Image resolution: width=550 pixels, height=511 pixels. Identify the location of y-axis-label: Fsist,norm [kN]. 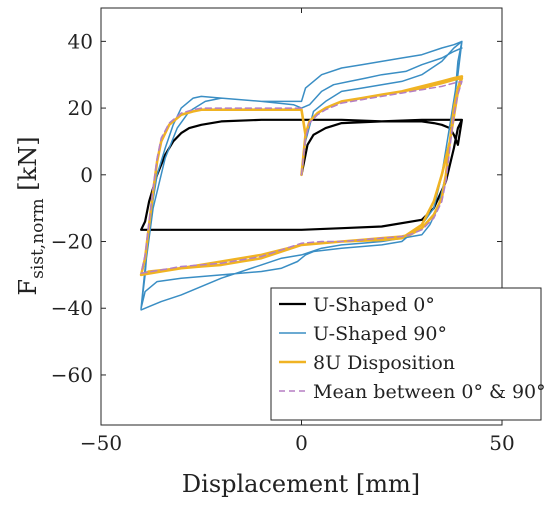
(31, 215).